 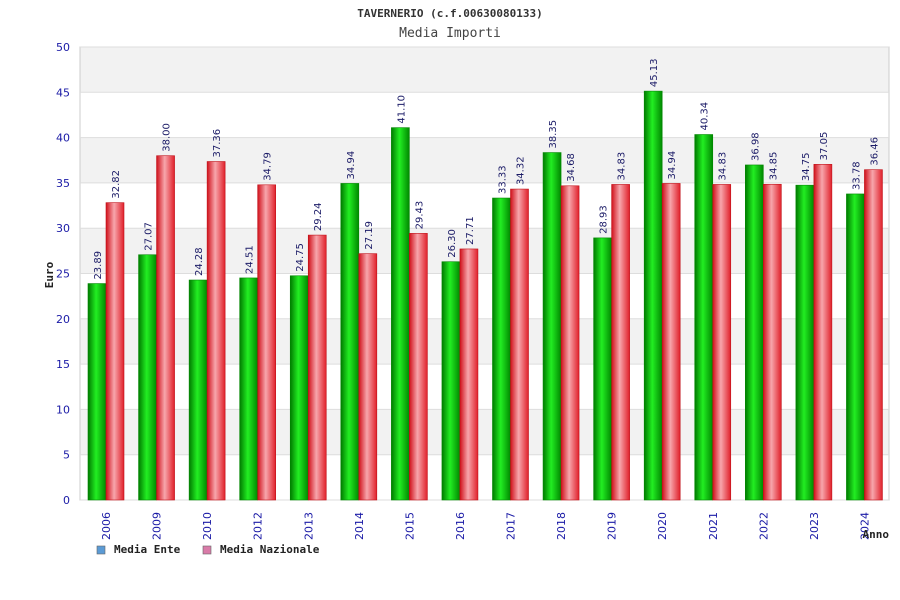 I want to click on data-label: 28.93, so click(x=604, y=219).